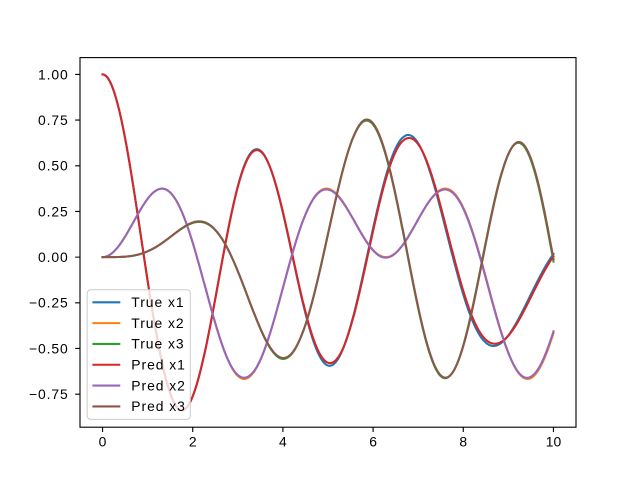 The height and width of the screenshot is (480, 640). Describe the element at coordinates (158, 365) in the screenshot. I see `svg-text: Pred x1` at that location.